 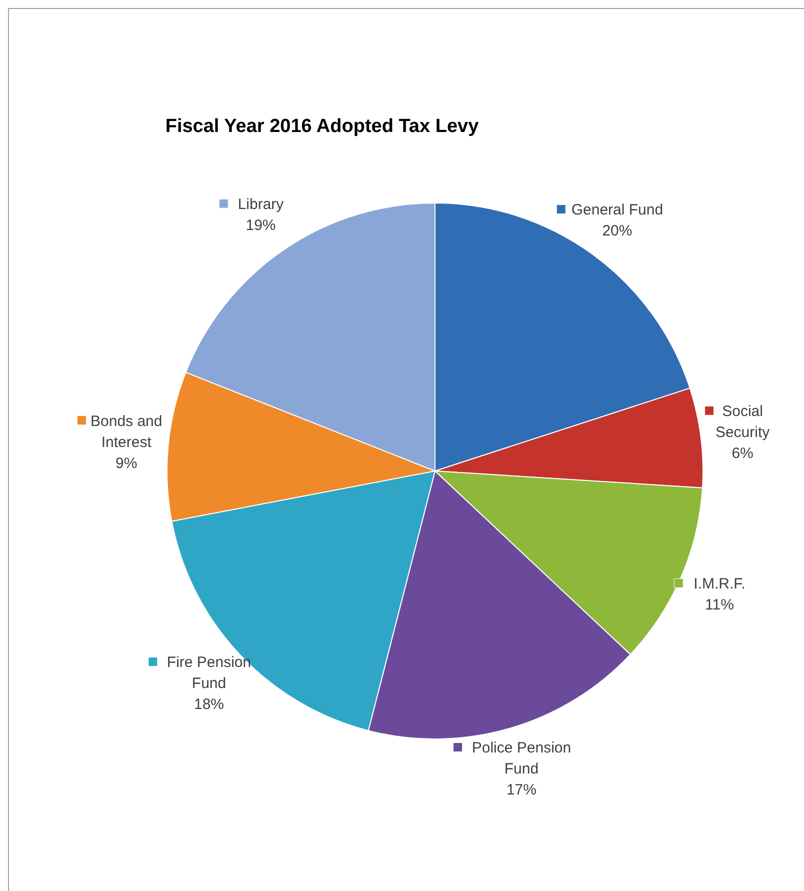 What do you see at coordinates (617, 231) in the screenshot?
I see `data-label: 20%` at bounding box center [617, 231].